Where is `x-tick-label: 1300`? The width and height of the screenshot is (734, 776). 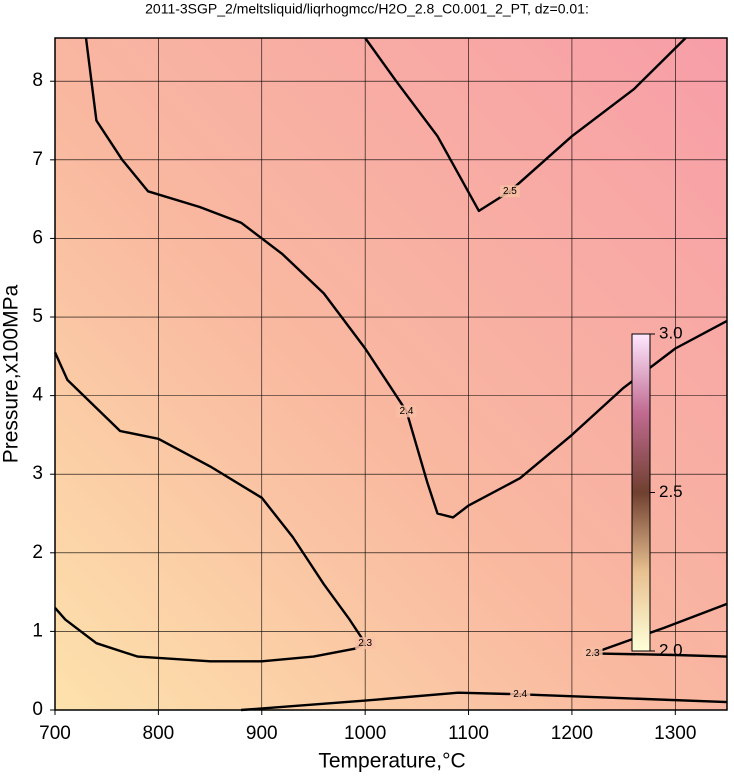 x-tick-label: 1300 is located at coordinates (675, 733).